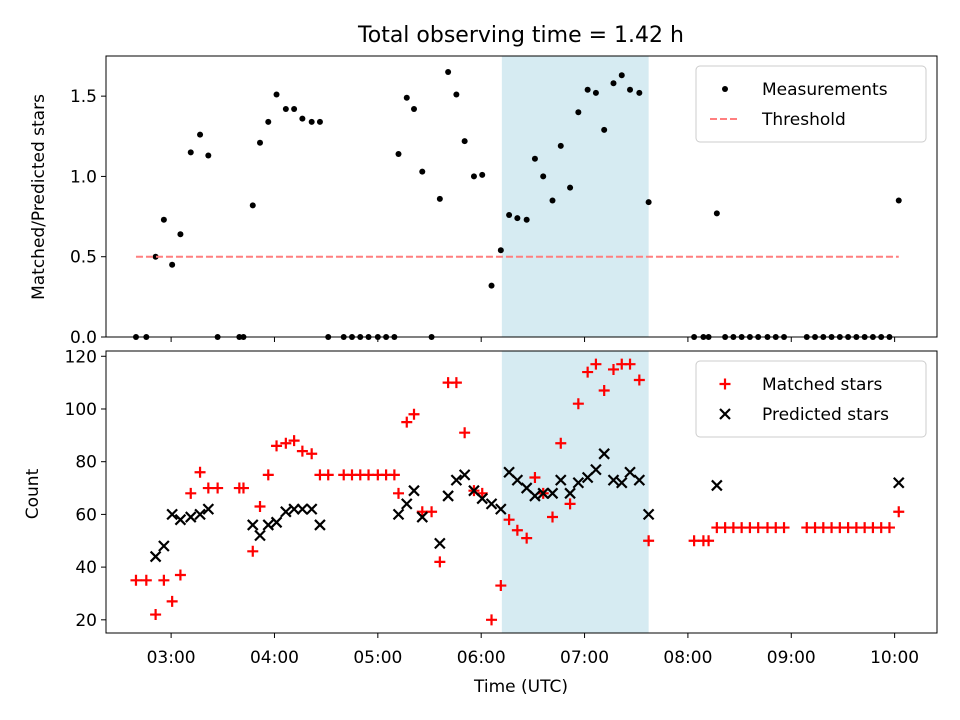 This screenshot has height=720, width=960. I want to click on chart-title: Total observing time = 1.42 h, so click(520, 35).